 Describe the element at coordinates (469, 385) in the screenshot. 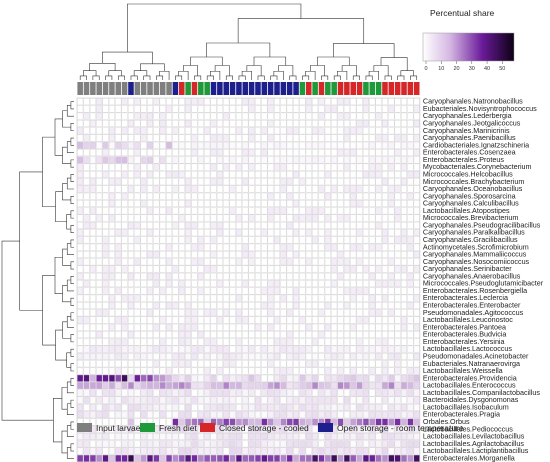

I see `row-label: Lactobacillales.Enterococcus` at that location.